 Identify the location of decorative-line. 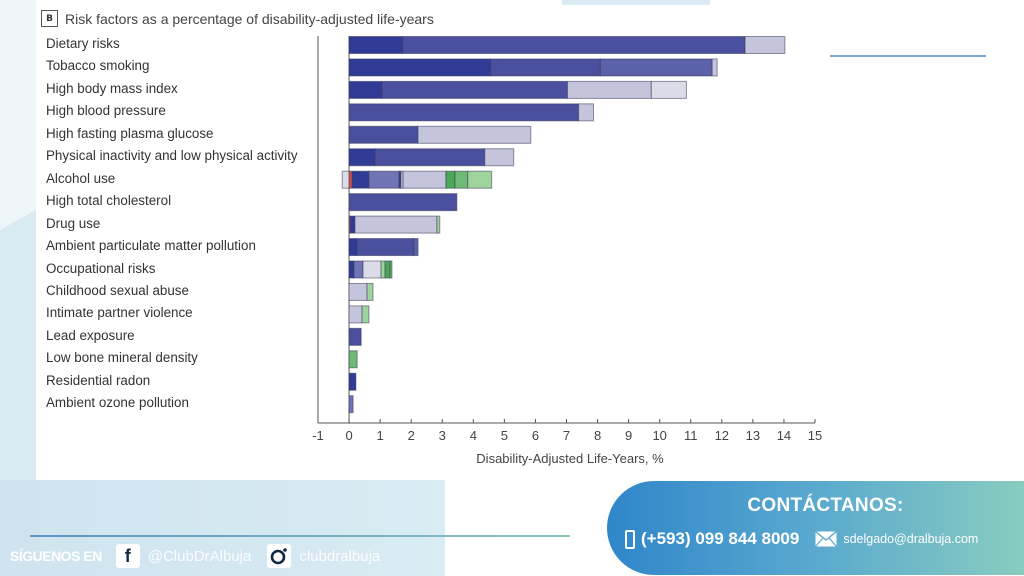
(908, 56).